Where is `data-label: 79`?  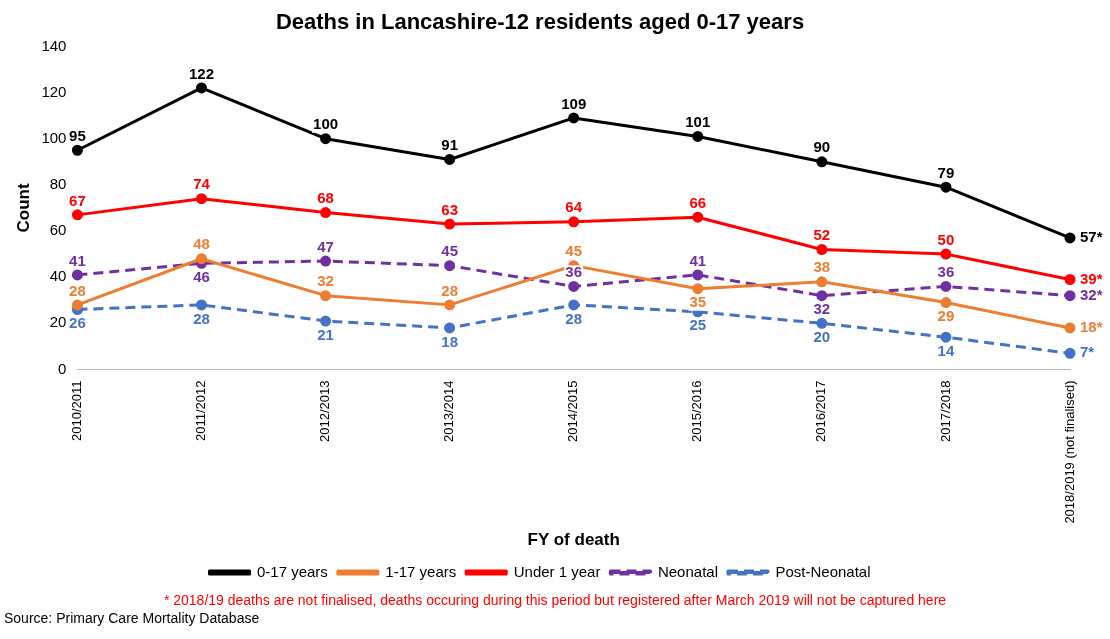 data-label: 79 is located at coordinates (946, 172).